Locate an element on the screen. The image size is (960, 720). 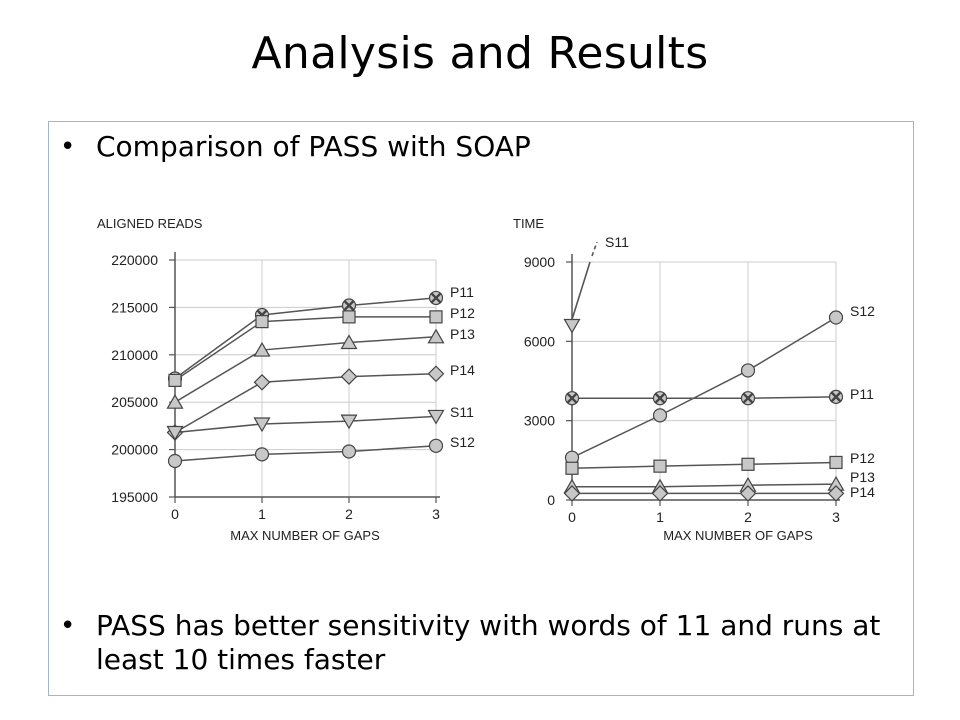
y-tick-label: 210000 is located at coordinates (134, 355).